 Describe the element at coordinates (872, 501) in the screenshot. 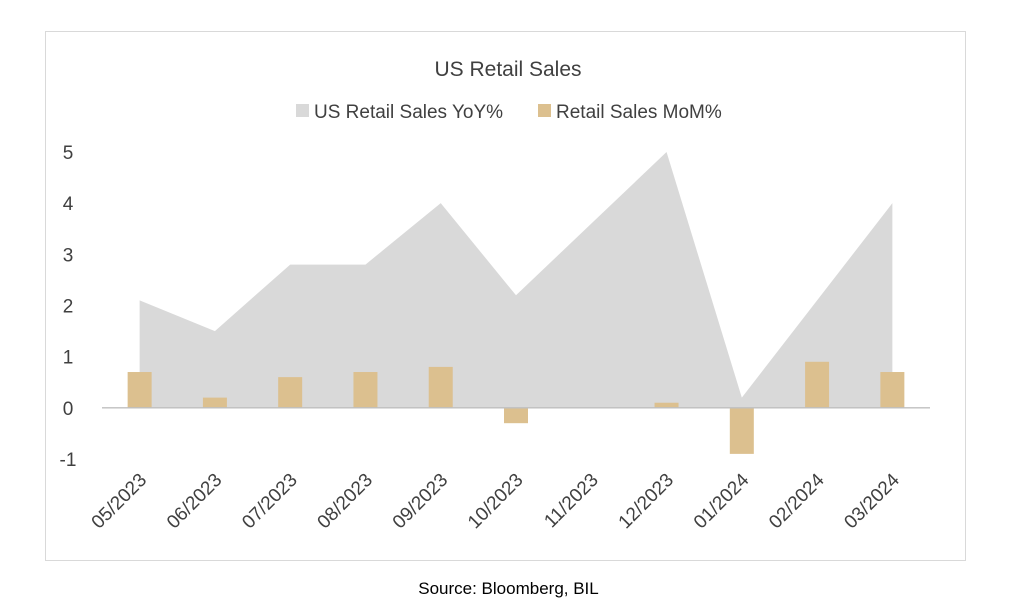

I see `x-tick-label: 03/2024` at that location.